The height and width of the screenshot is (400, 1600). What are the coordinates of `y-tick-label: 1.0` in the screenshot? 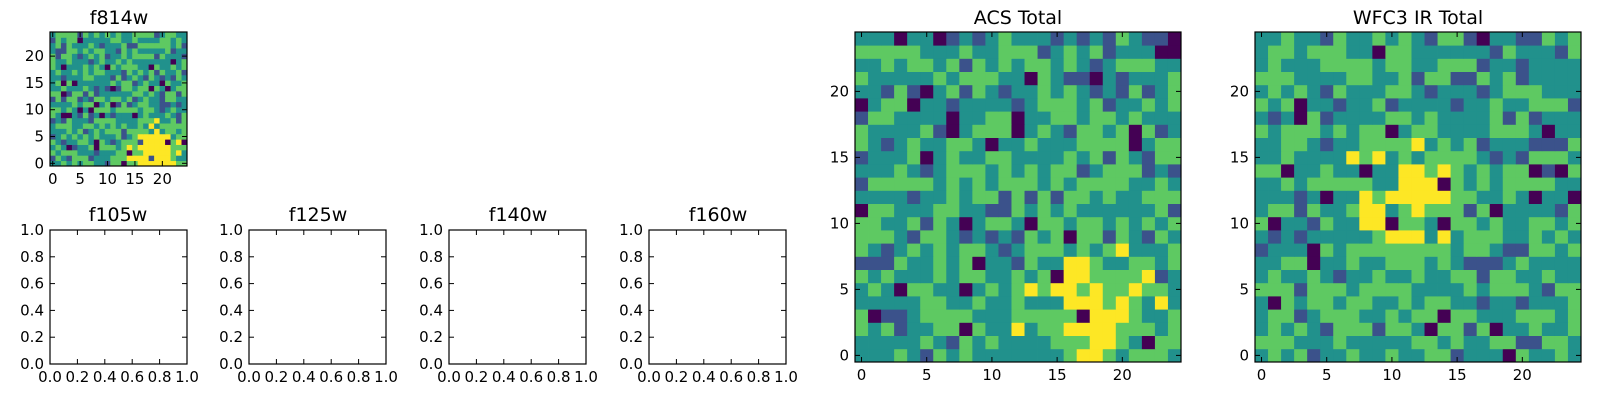 It's located at (631, 230).